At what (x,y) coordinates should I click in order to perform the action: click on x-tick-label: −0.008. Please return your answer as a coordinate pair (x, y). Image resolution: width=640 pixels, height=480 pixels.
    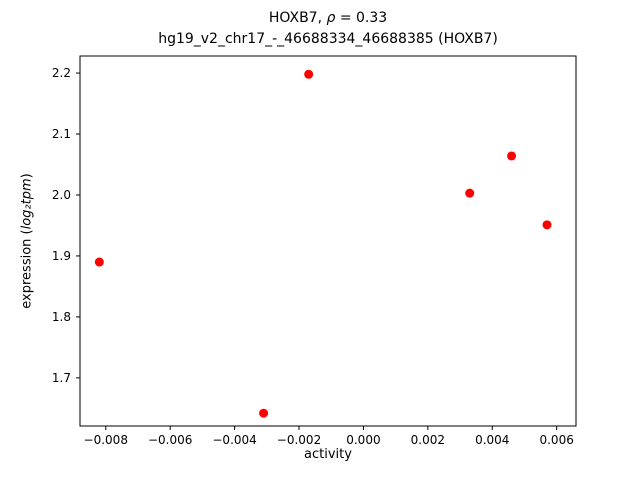
    Looking at the image, I should click on (106, 440).